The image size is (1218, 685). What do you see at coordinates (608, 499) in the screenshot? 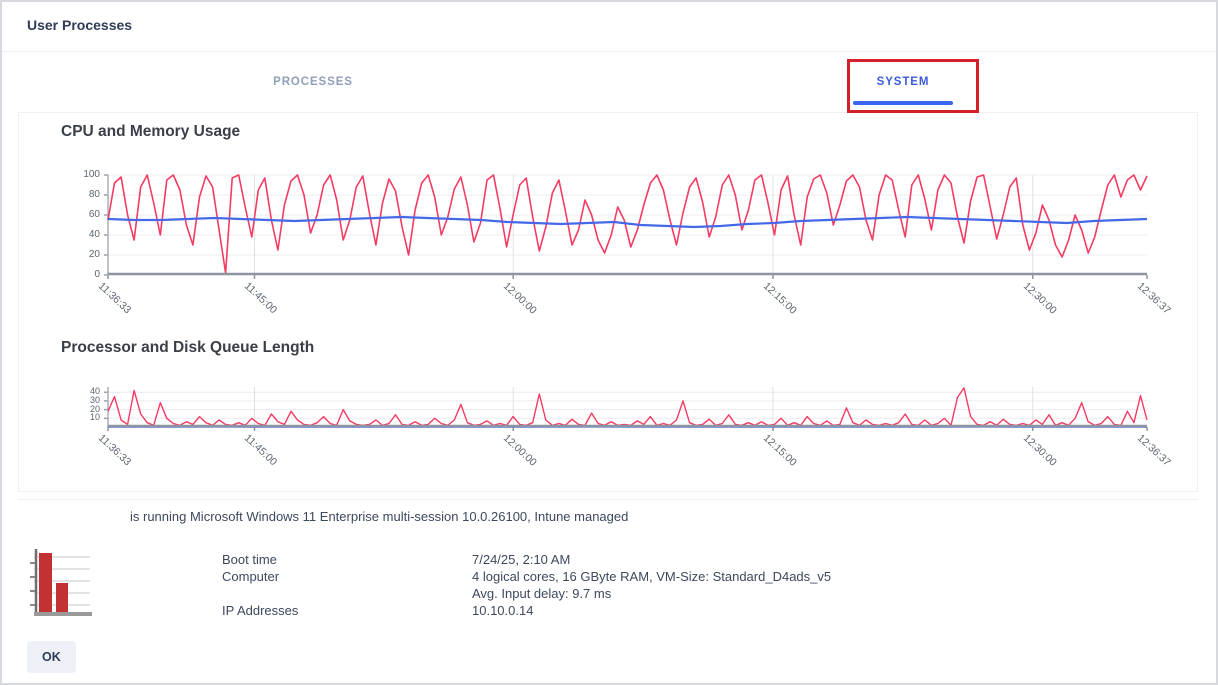
I see `footer-divider` at bounding box center [608, 499].